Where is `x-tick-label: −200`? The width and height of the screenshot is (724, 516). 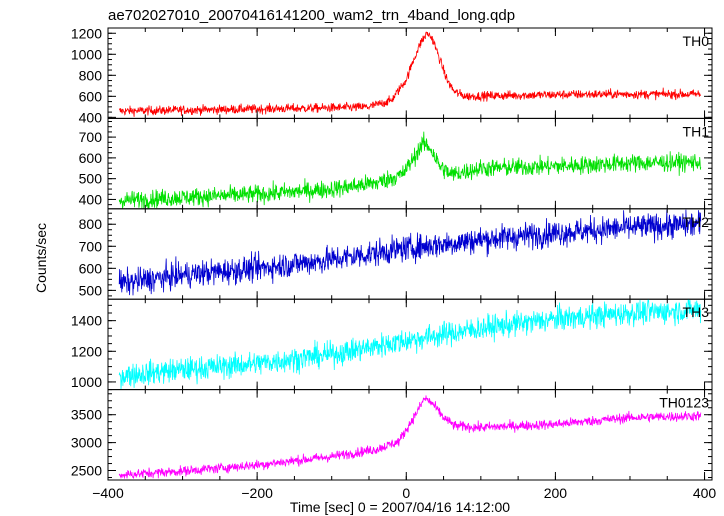 x-tick-label: −200 is located at coordinates (257, 493).